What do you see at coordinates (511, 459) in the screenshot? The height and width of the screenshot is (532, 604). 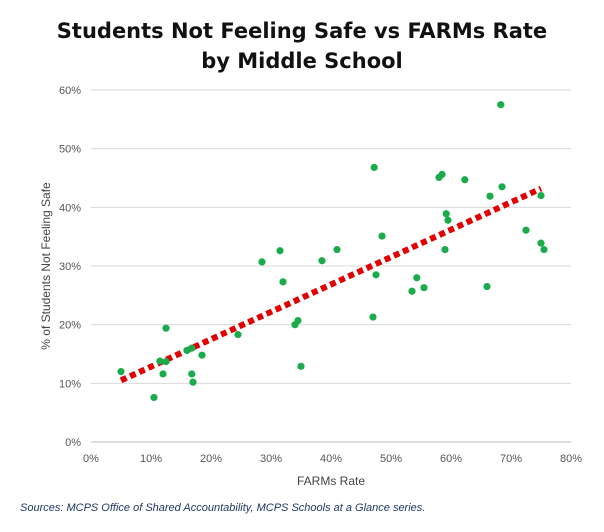 I see `x-tick-label: 70%` at bounding box center [511, 459].